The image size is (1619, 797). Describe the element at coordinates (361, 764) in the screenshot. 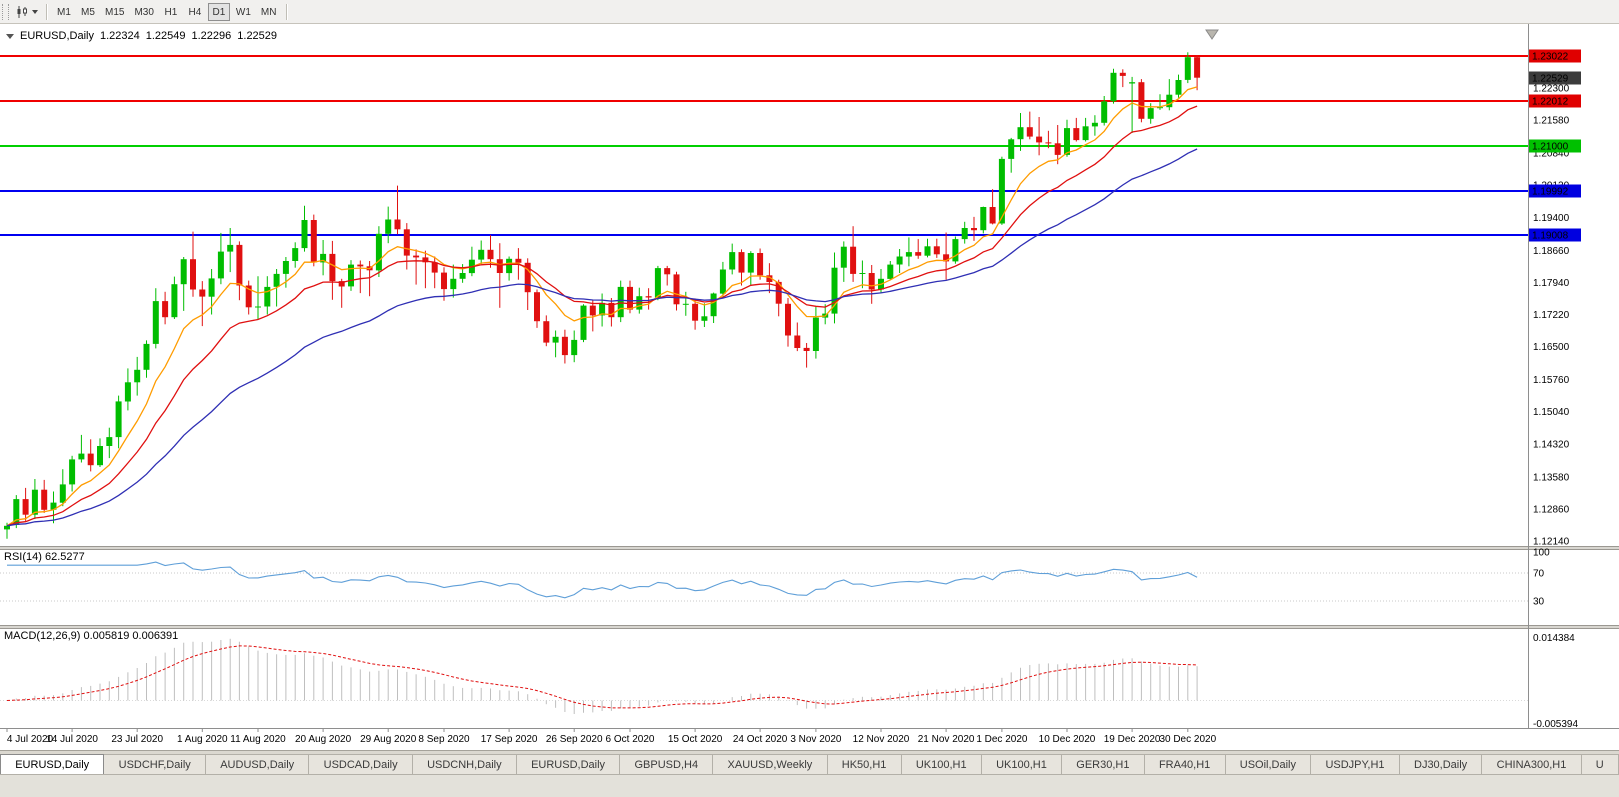

I see `tab-usdcad-daily: USDCAD,Daily` at that location.